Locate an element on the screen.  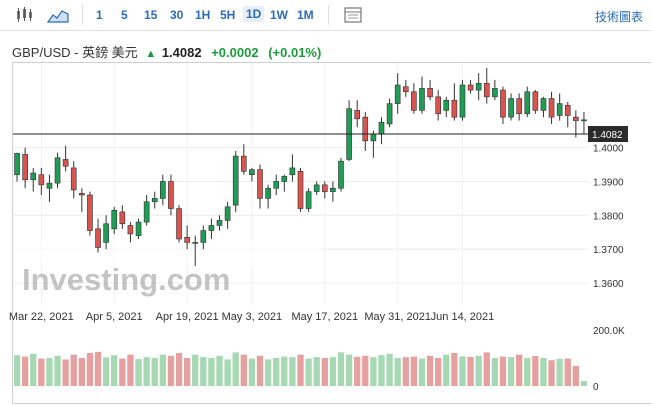
price-tick-label: 1.4000 is located at coordinates (608, 149).